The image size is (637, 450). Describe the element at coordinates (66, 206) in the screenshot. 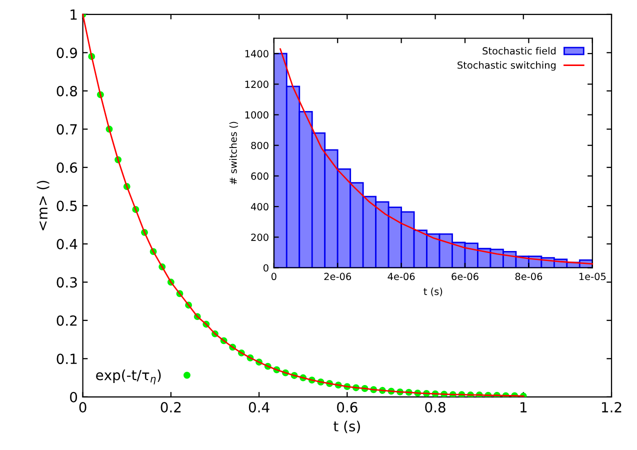

I see `y-tick-label: 0.5` at that location.